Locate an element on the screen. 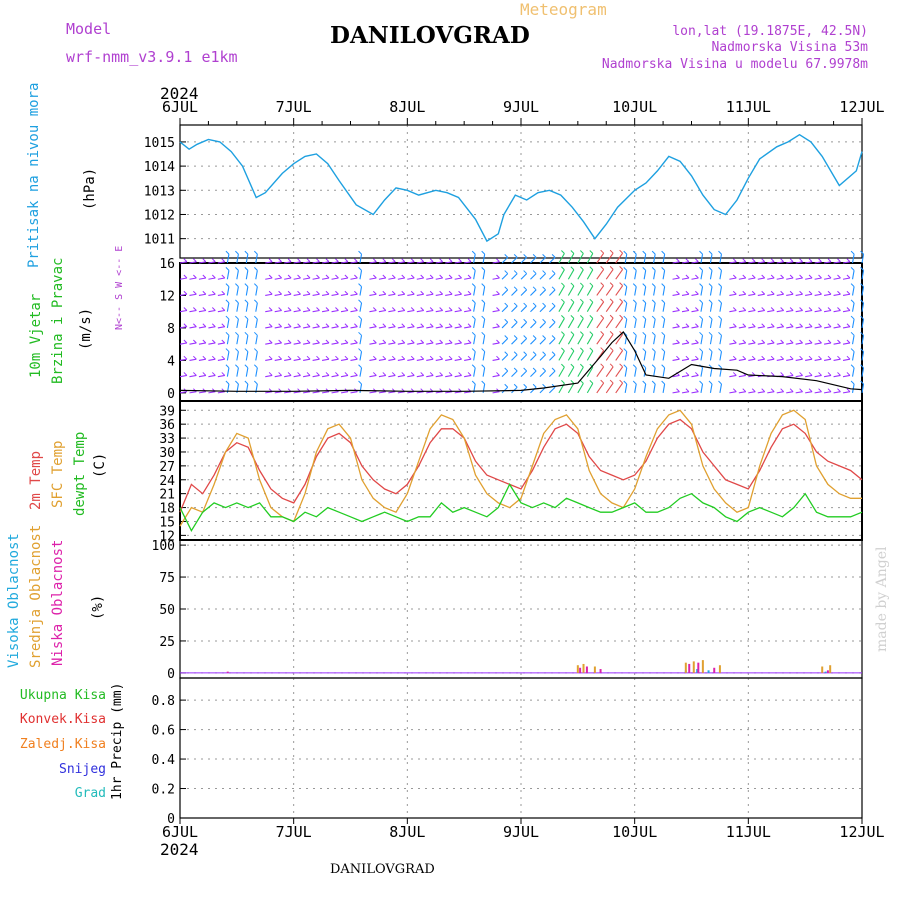 This screenshot has height=900, width=900. elevation-label: Nadmorska Visina 53m is located at coordinates (789, 47).